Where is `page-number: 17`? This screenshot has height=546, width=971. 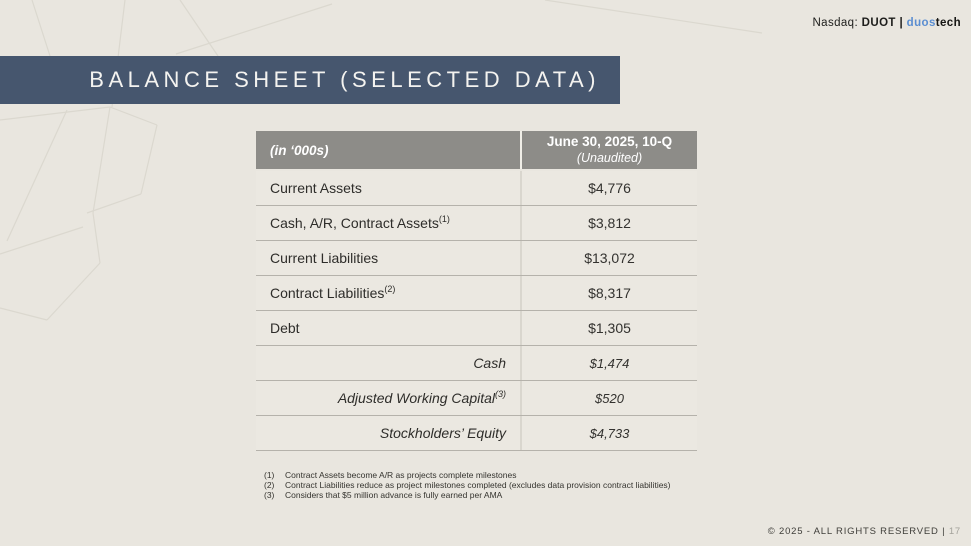
page-number: 17 is located at coordinates (954, 531).